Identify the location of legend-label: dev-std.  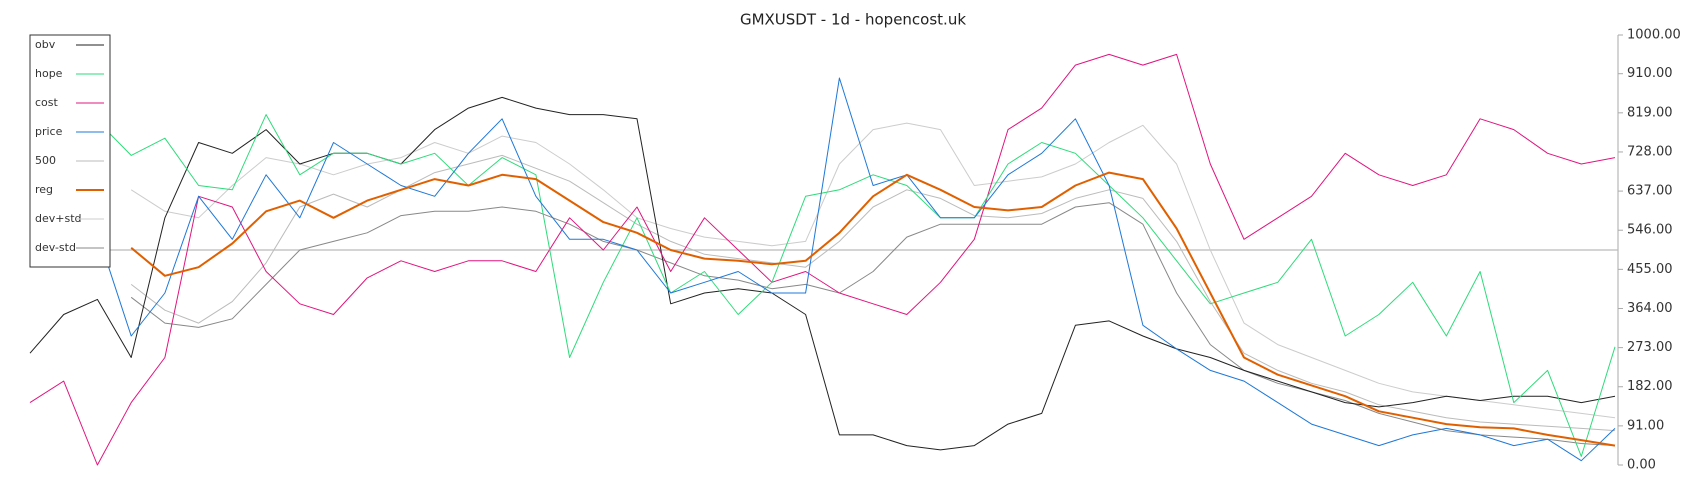
(55, 247).